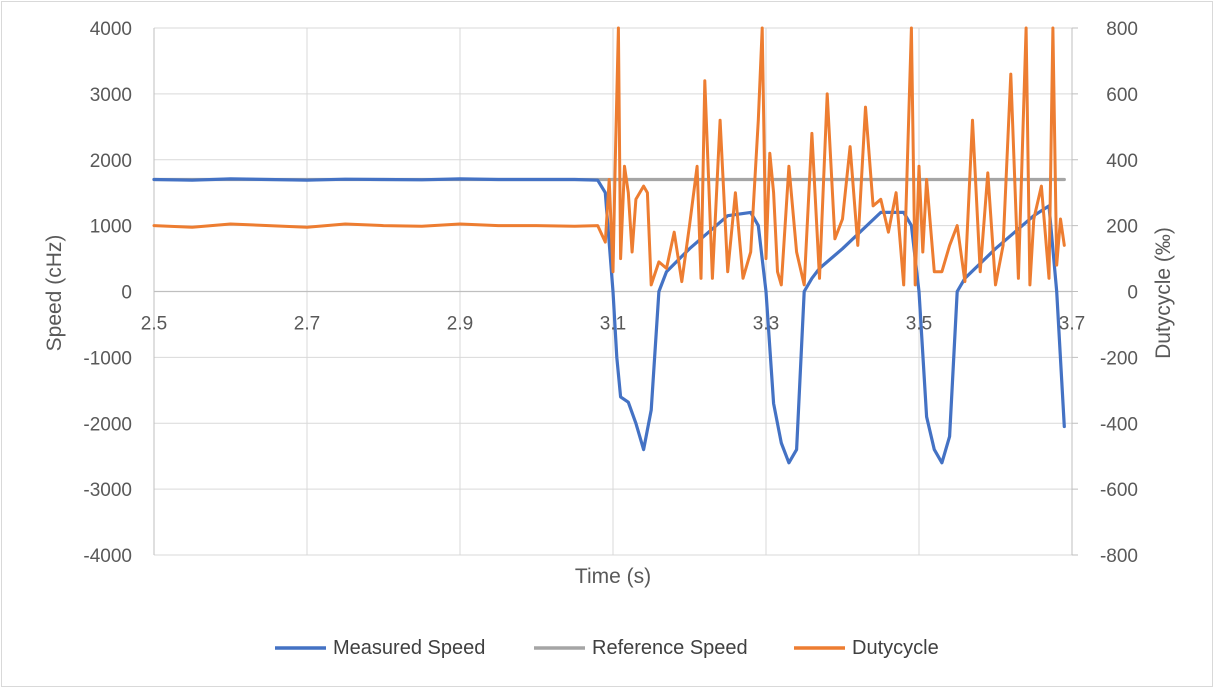 Image resolution: width=1216 pixels, height=691 pixels. What do you see at coordinates (1119, 424) in the screenshot?
I see `y2-tick-label: -400` at bounding box center [1119, 424].